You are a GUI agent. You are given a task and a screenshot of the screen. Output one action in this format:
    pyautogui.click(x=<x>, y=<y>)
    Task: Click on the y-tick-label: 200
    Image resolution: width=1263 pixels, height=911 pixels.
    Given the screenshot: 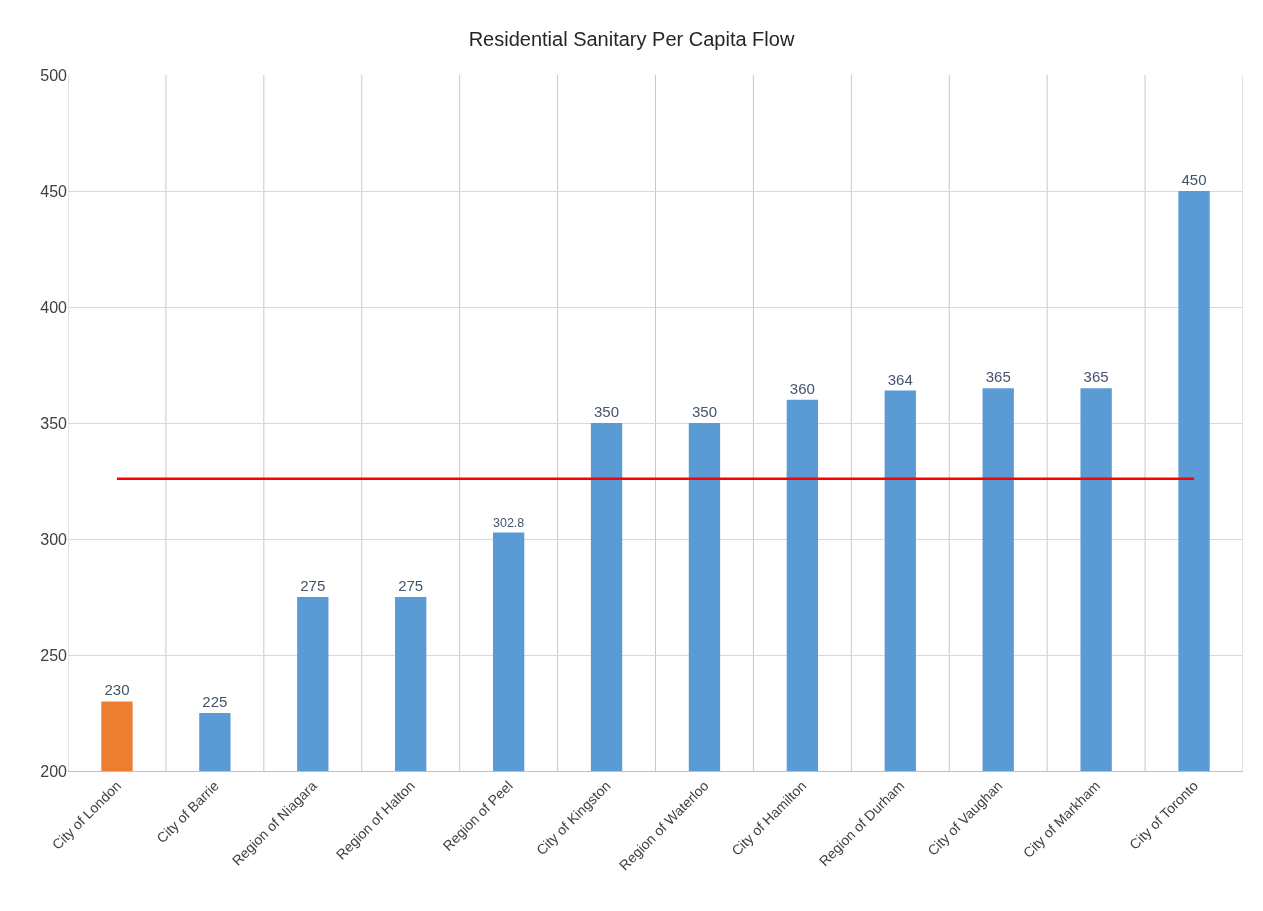 What is the action you would take?
    pyautogui.click(x=54, y=771)
    